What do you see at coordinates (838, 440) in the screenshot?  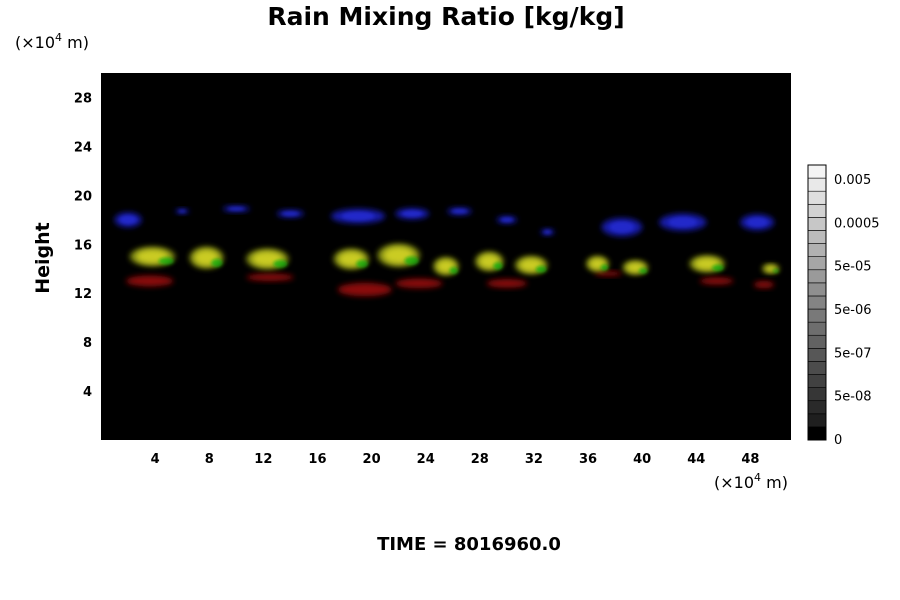 I see `colorbar-label: 0` at bounding box center [838, 440].